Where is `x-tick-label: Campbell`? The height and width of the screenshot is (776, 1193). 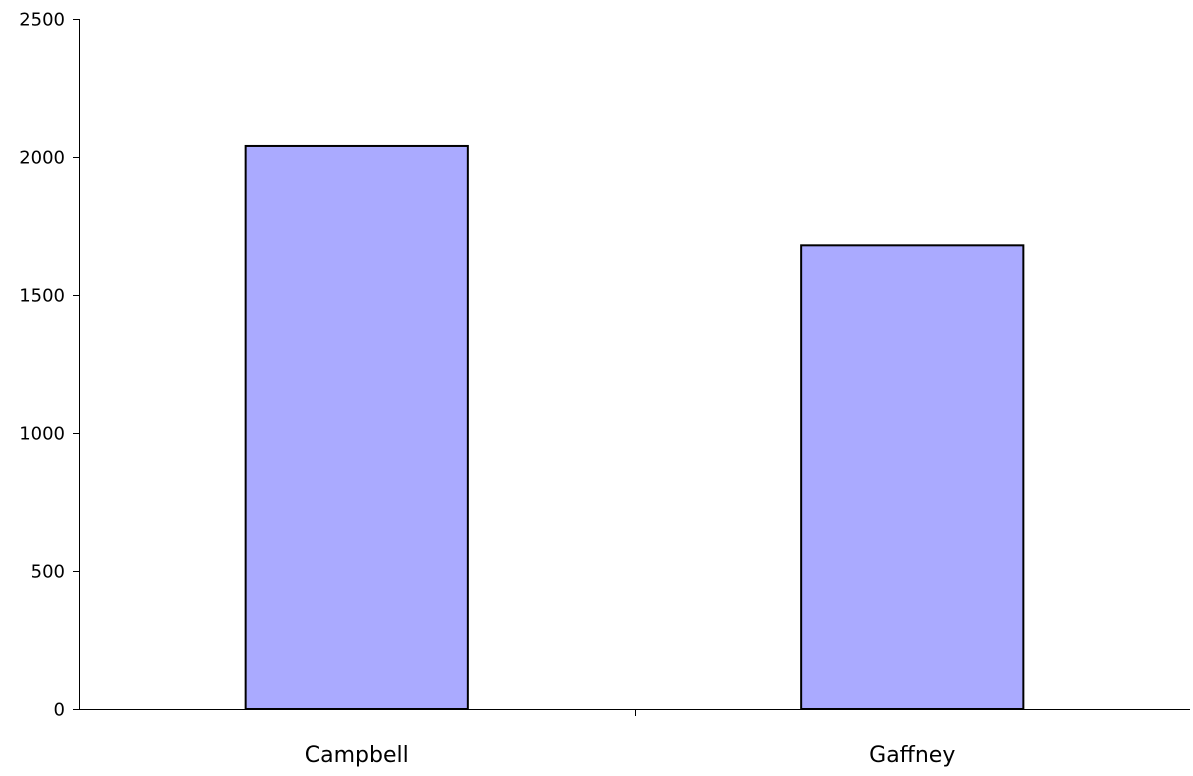 x-tick-label: Campbell is located at coordinates (357, 755).